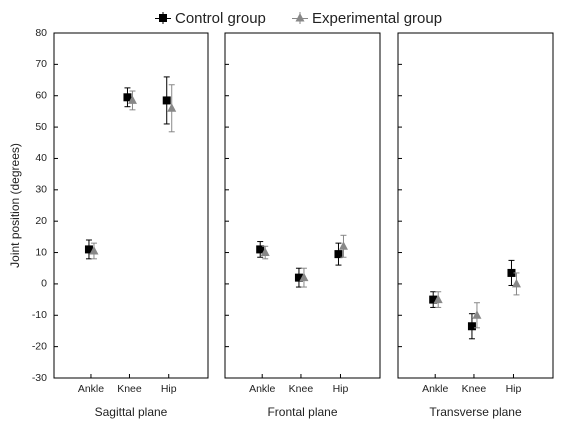  Describe the element at coordinates (39, 378) in the screenshot. I see `y-tick-label: -30` at that location.